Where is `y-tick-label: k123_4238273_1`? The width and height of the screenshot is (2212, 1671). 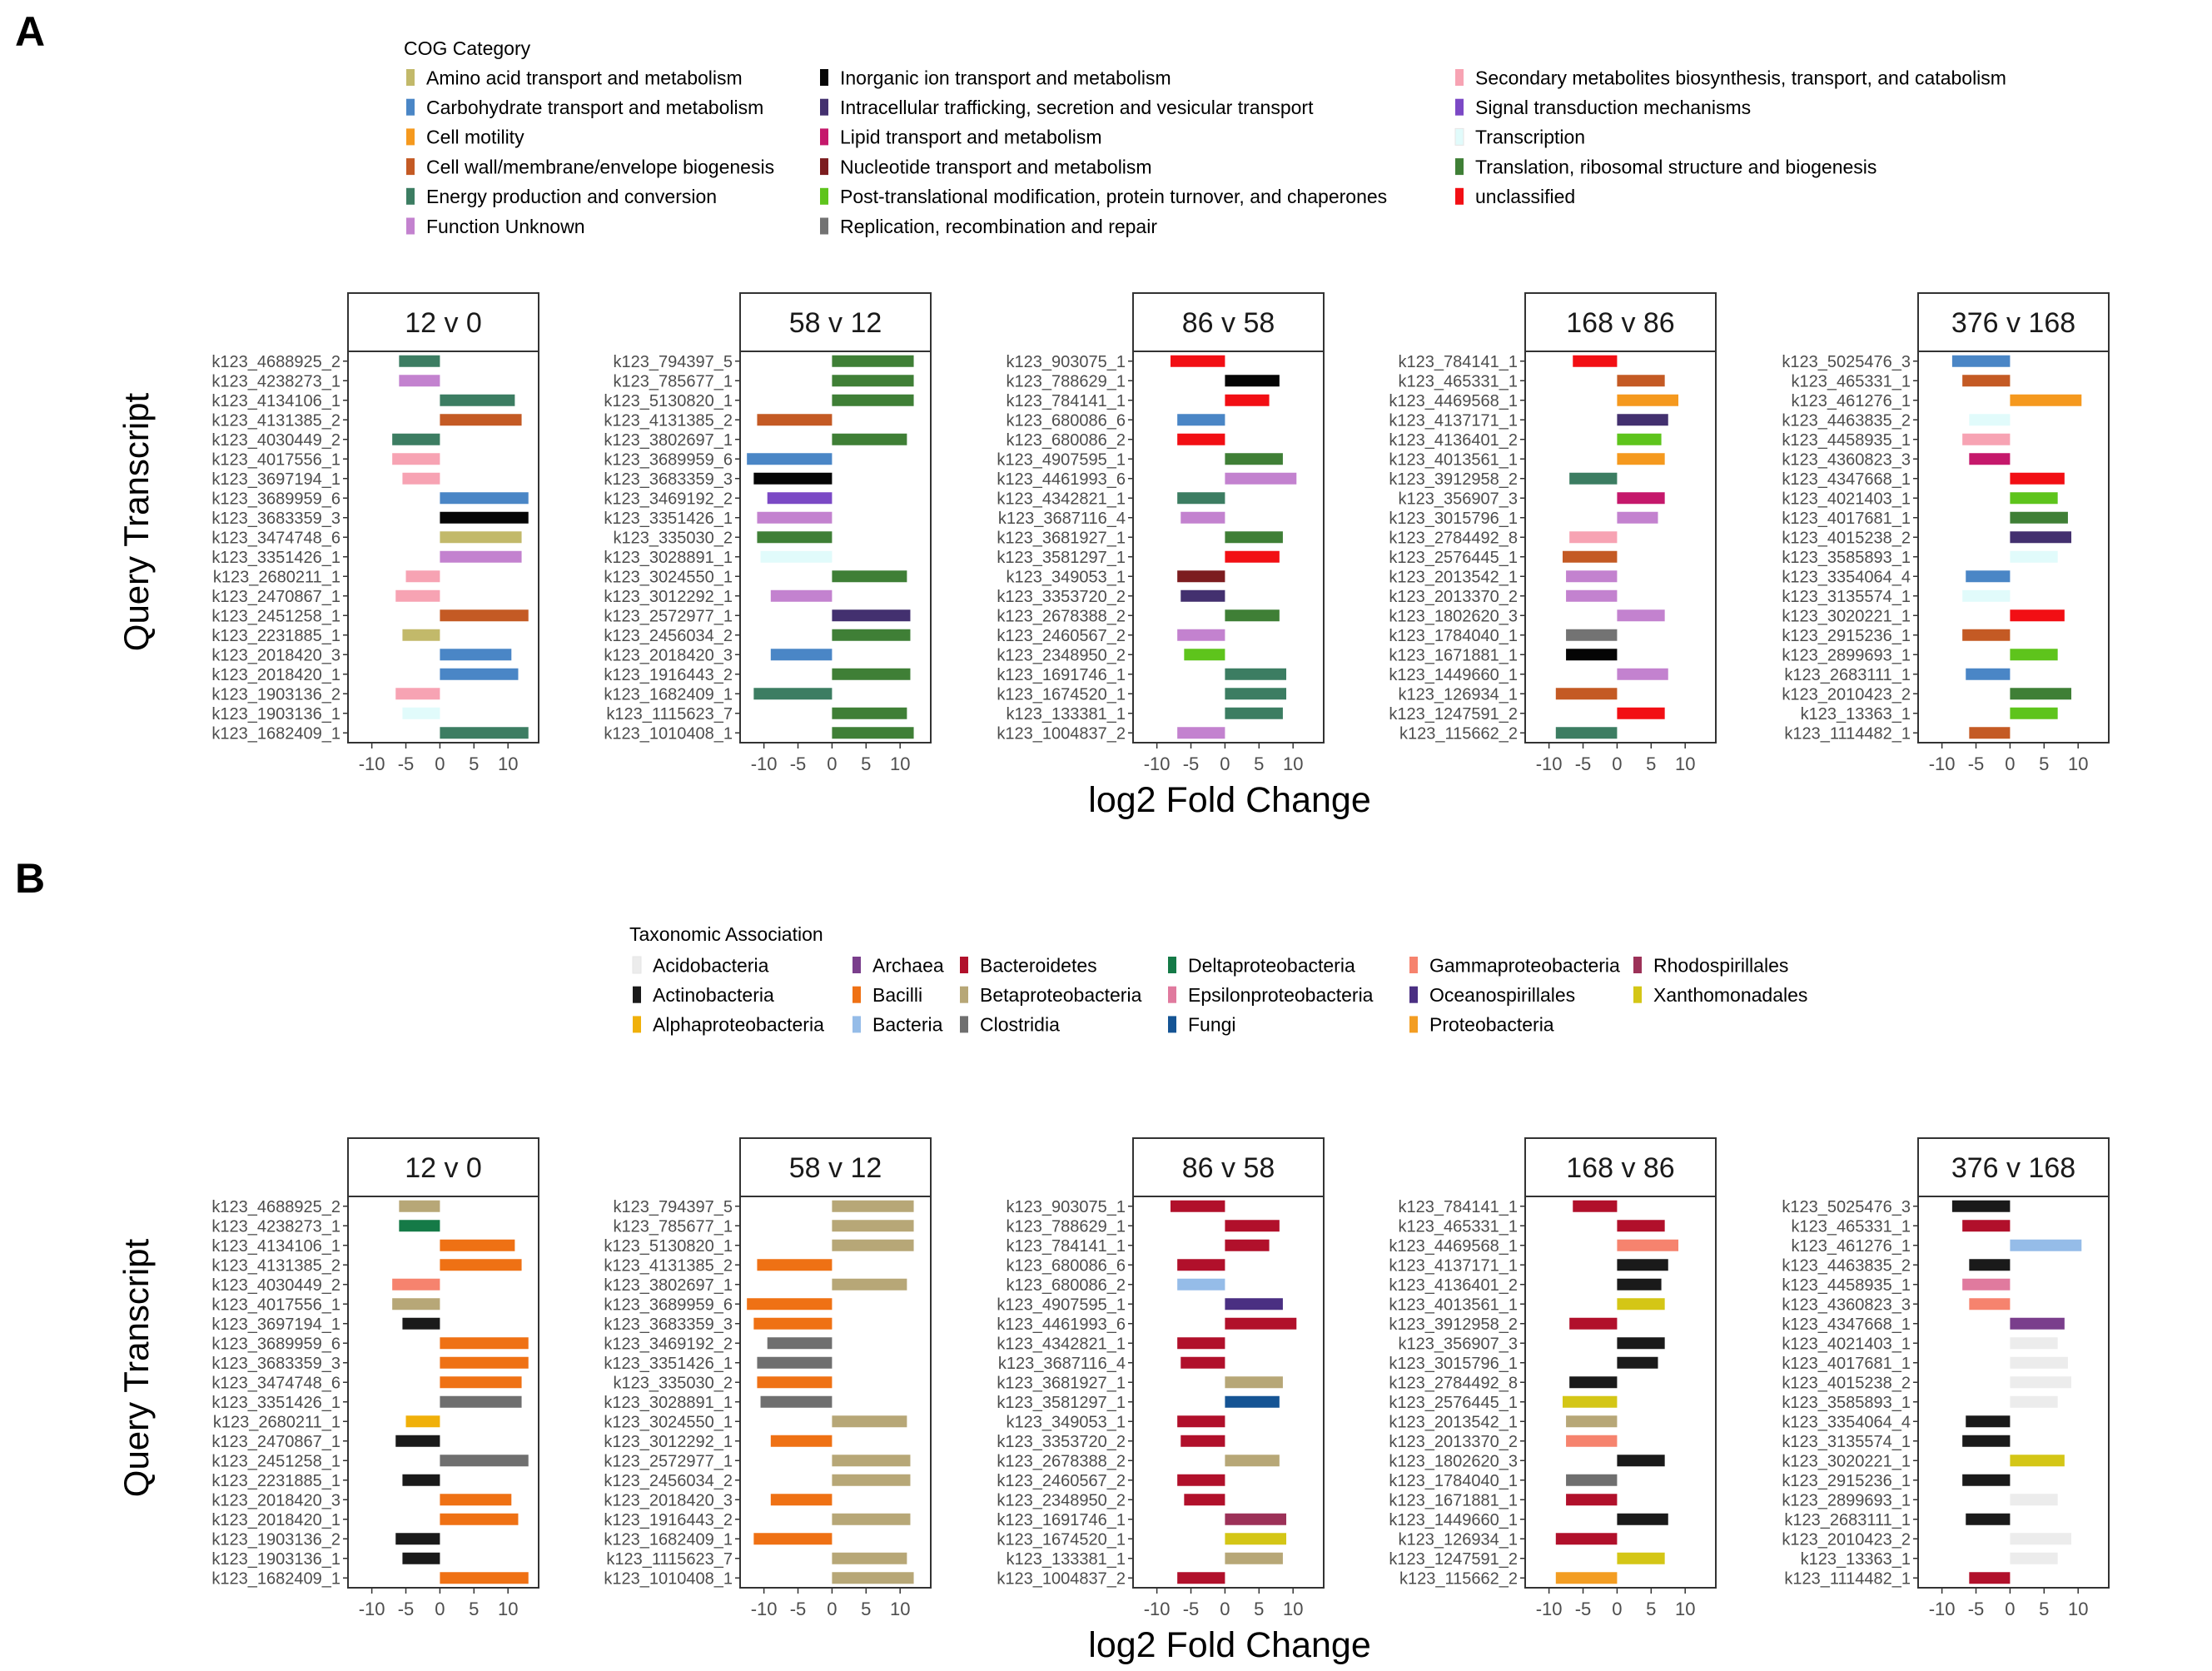 y-tick-label: k123_4238273_1 is located at coordinates (275, 1226).